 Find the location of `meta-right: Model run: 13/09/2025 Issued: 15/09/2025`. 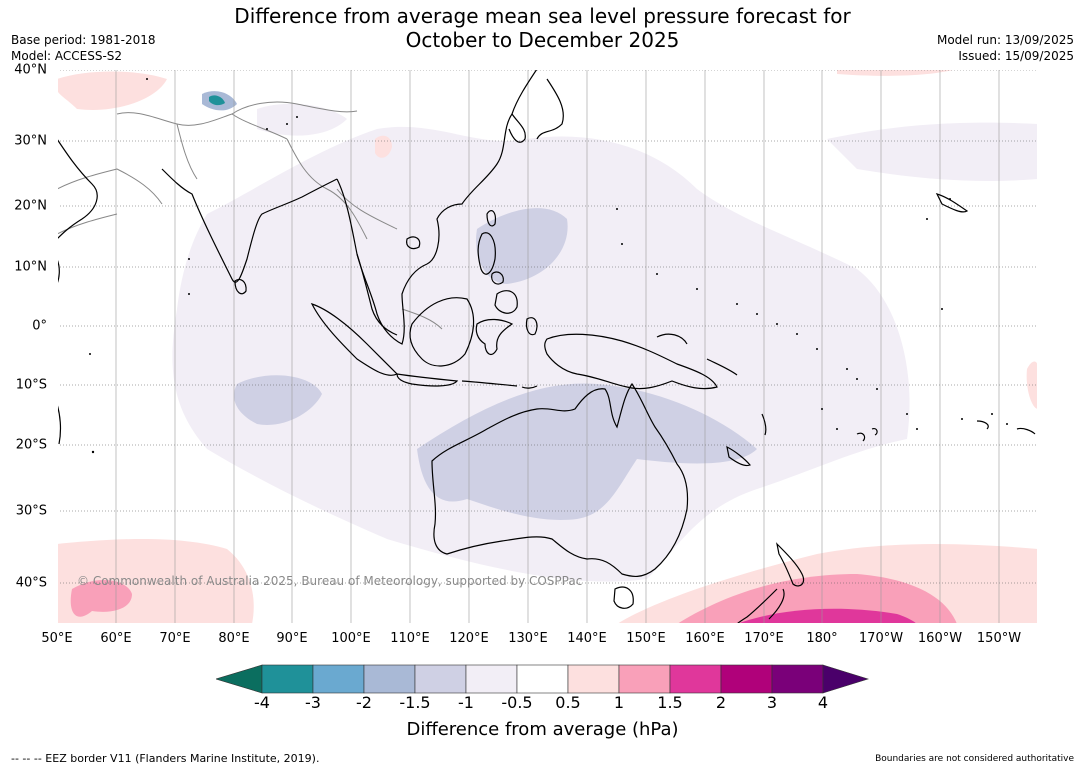

meta-right: Model run: 13/09/2025 Issued: 15/09/2025 is located at coordinates (1005, 48).